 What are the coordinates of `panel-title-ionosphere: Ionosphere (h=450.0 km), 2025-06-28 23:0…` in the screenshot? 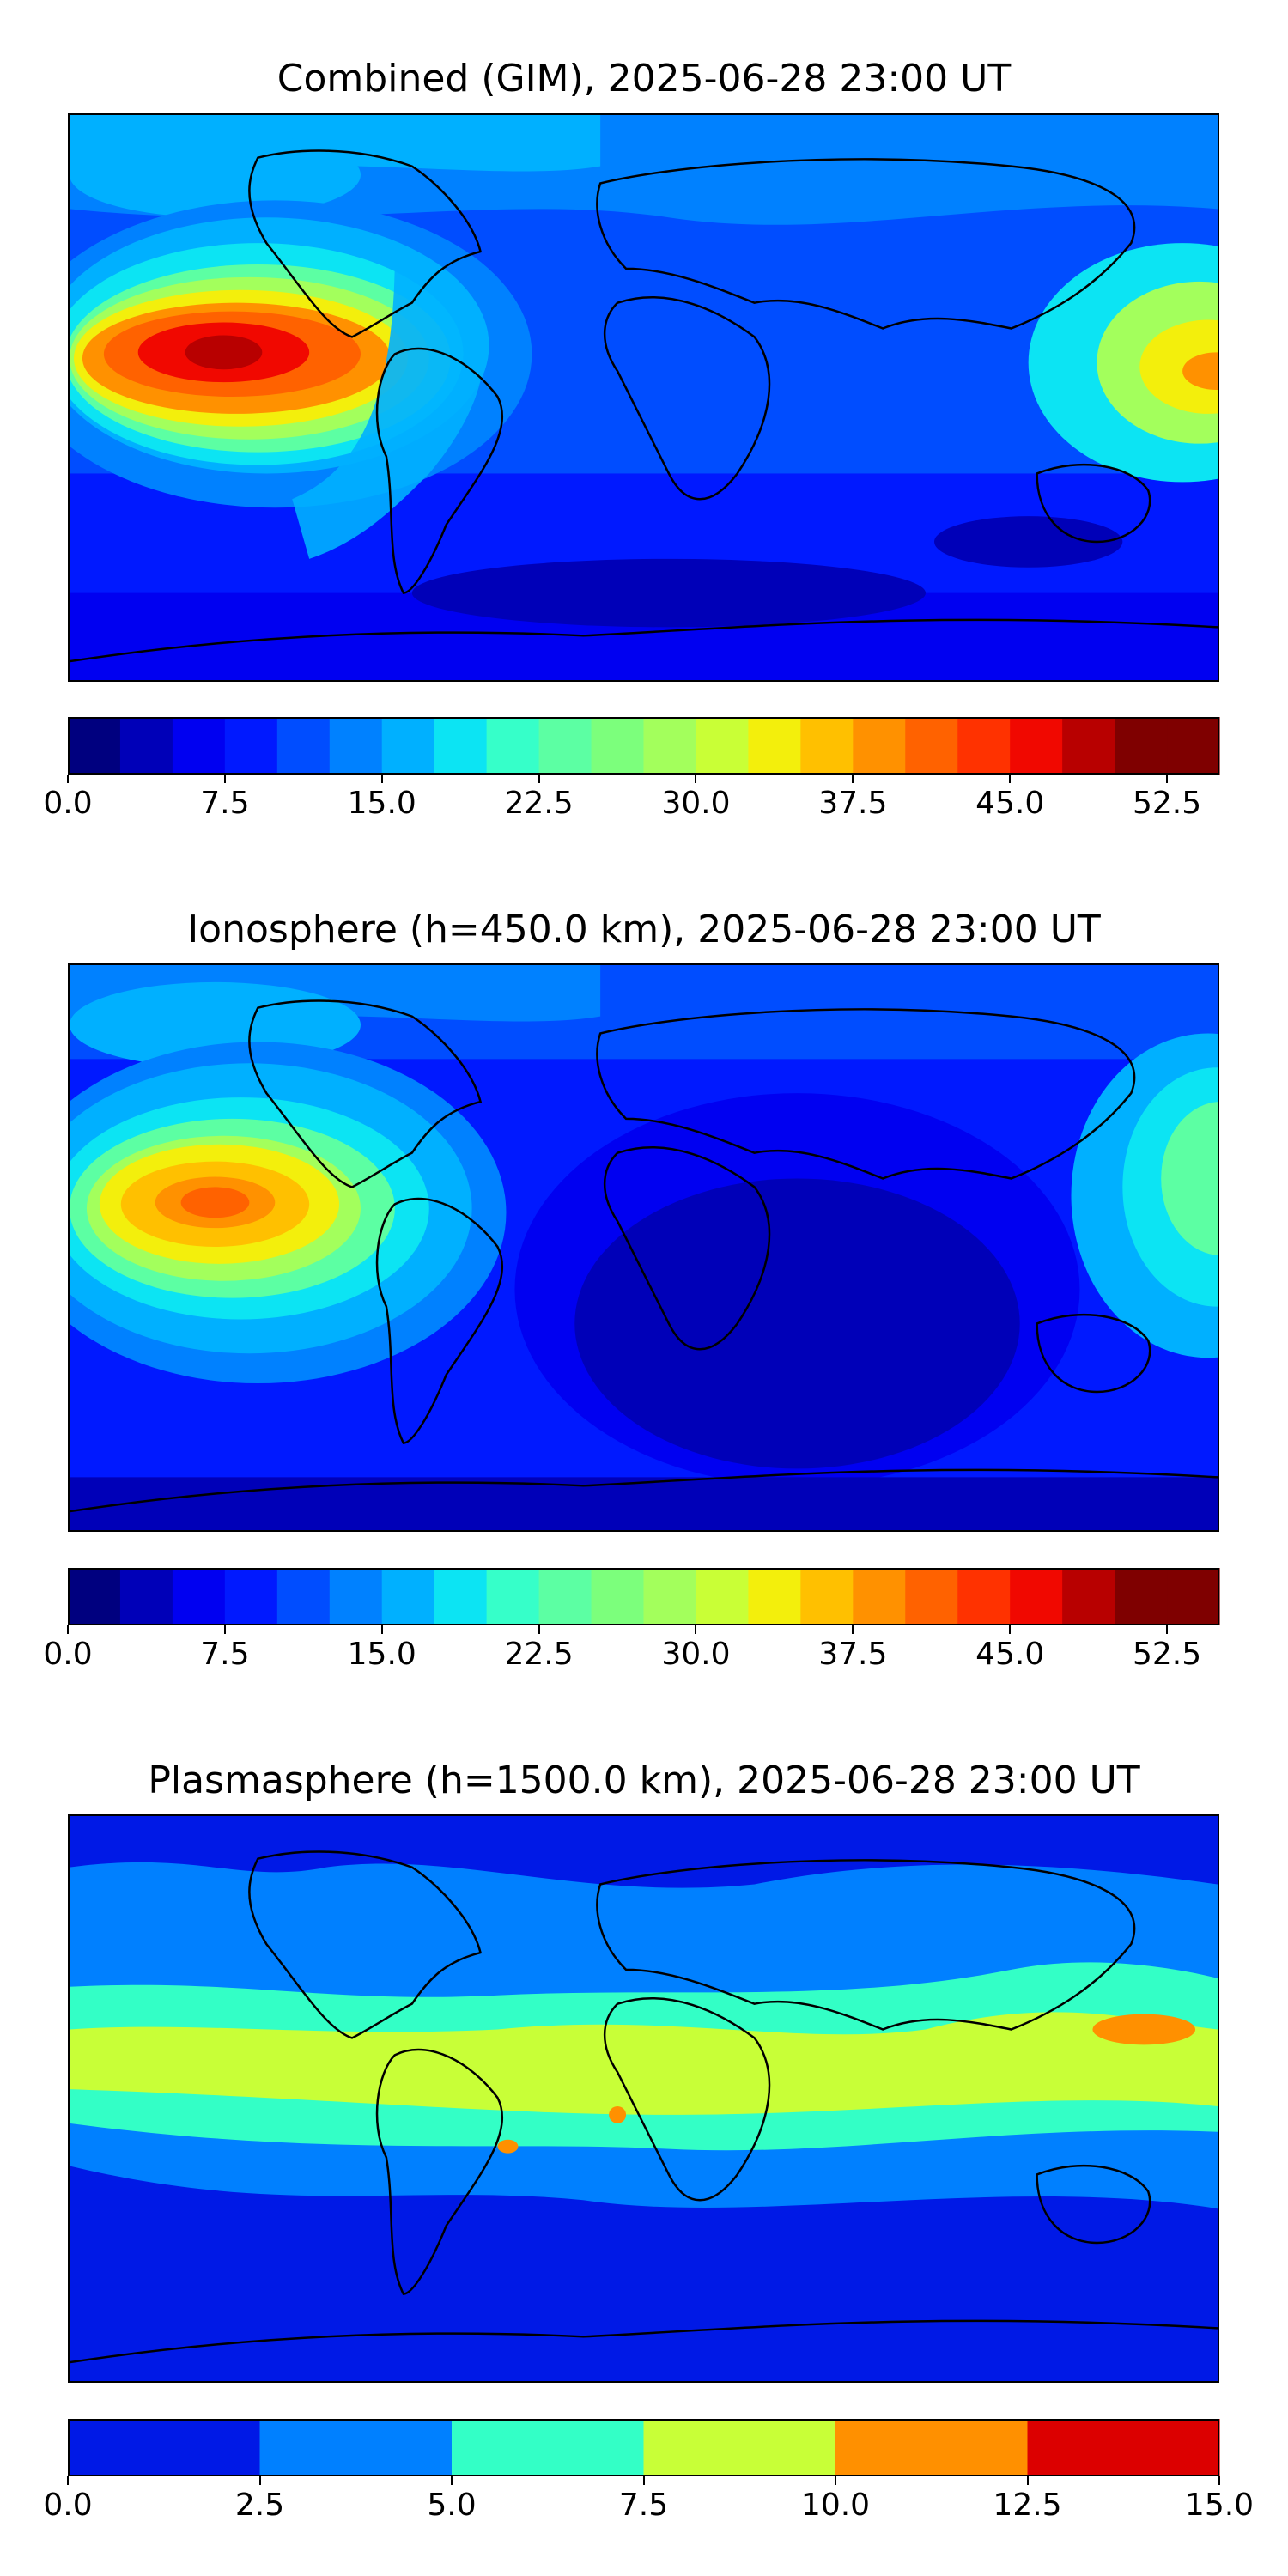 It's located at (644, 929).